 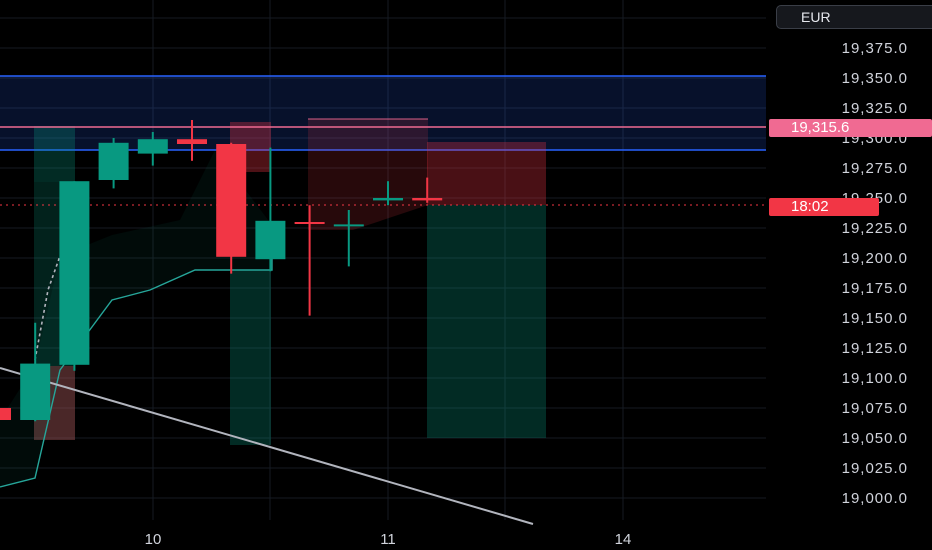 I want to click on price-tick-label: 19,025.0, so click(x=875, y=468).